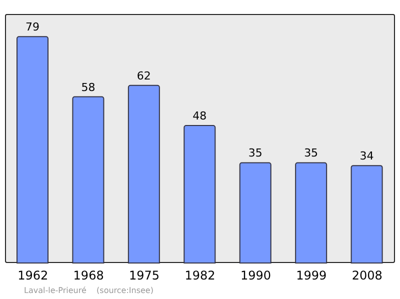 This screenshot has height=299, width=400. Describe the element at coordinates (33, 27) in the screenshot. I see `data-label: 79` at that location.